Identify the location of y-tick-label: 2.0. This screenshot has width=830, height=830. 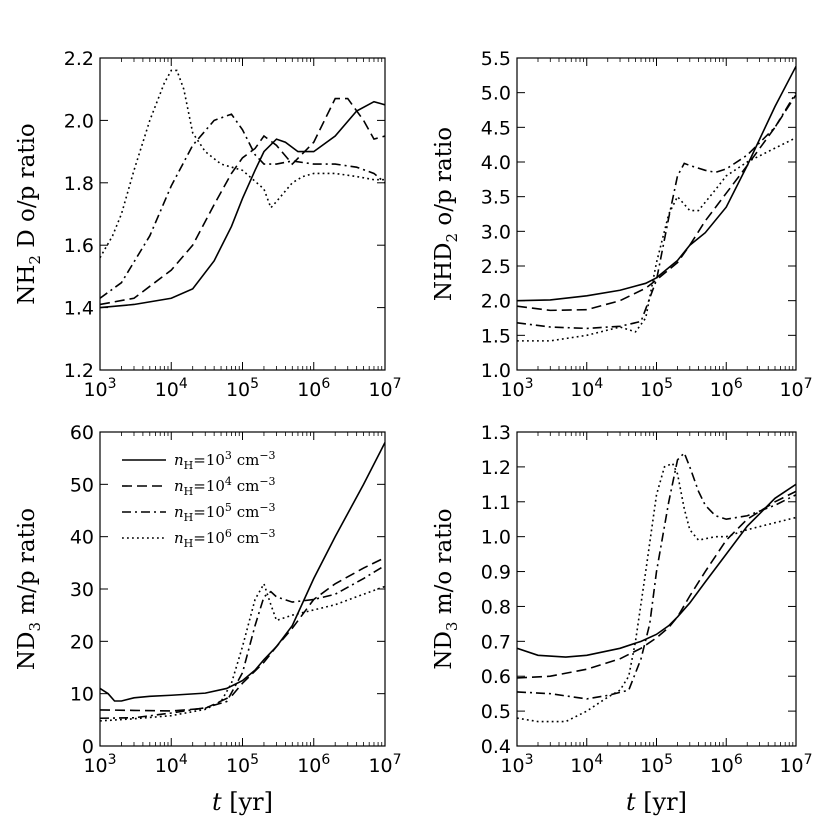
(496, 302).